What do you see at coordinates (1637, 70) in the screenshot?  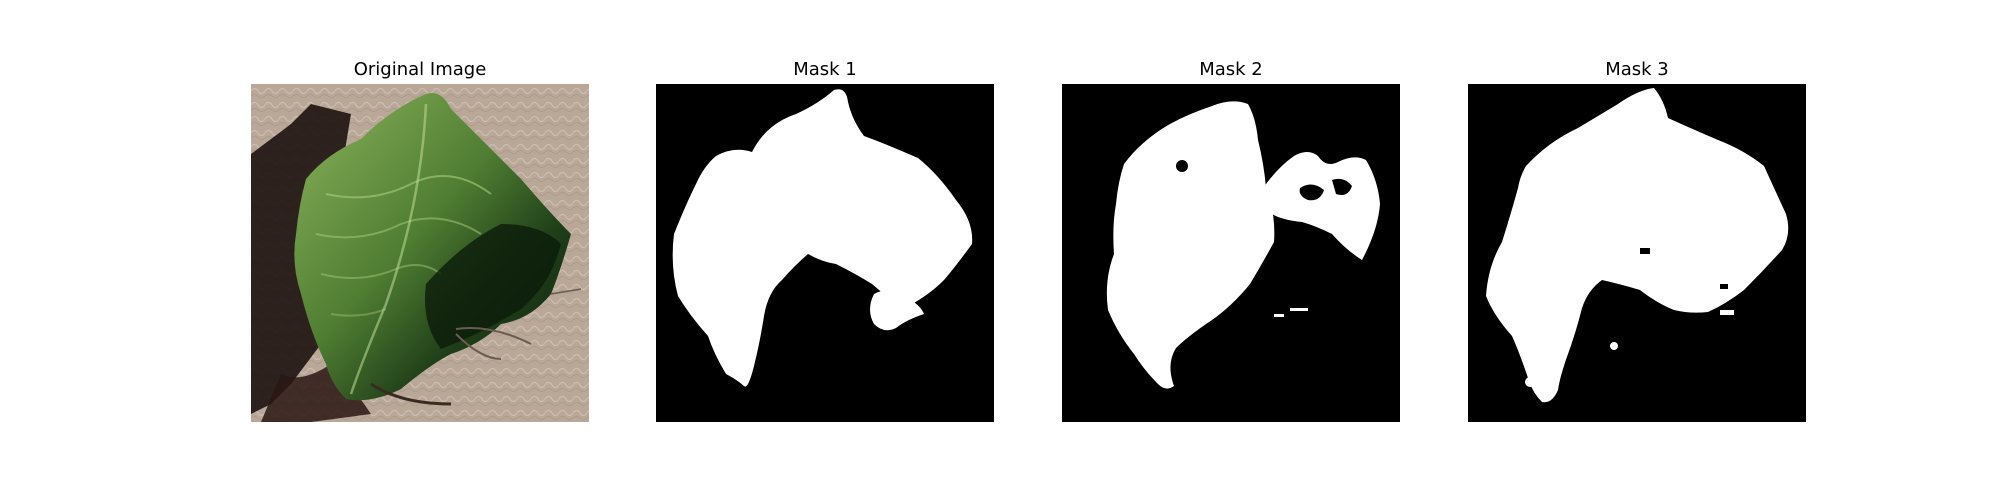 I see `panel-title-mask-3: Mask 3` at bounding box center [1637, 70].